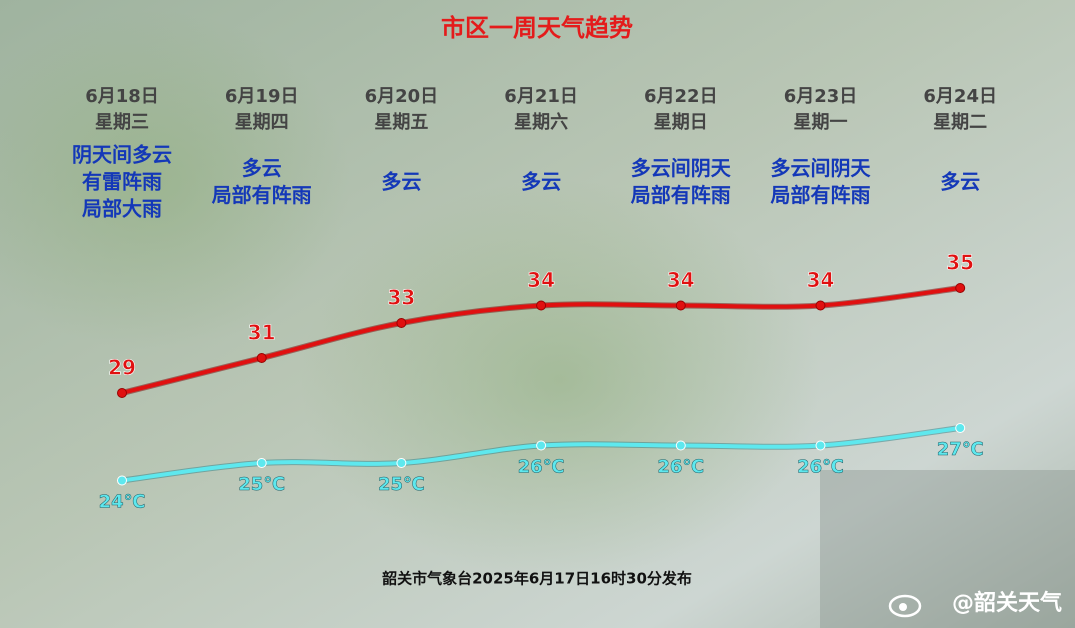 The image size is (1075, 628). What do you see at coordinates (960, 122) in the screenshot?
I see `weekday-label: 星期二` at bounding box center [960, 122].